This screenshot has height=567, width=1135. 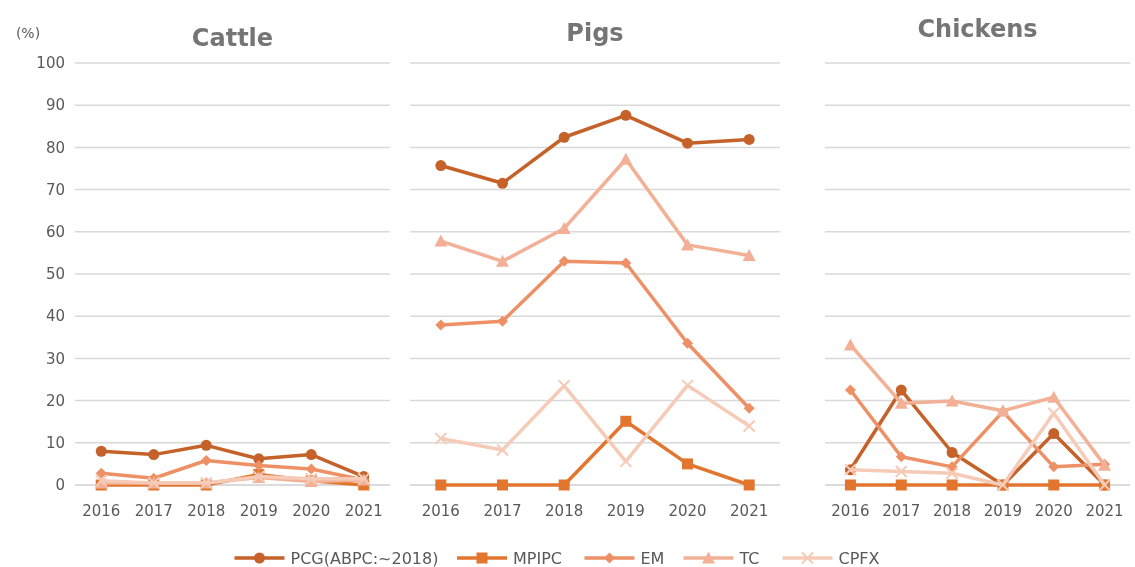 What do you see at coordinates (55, 189) in the screenshot?
I see `y-tick-label: 70` at bounding box center [55, 189].